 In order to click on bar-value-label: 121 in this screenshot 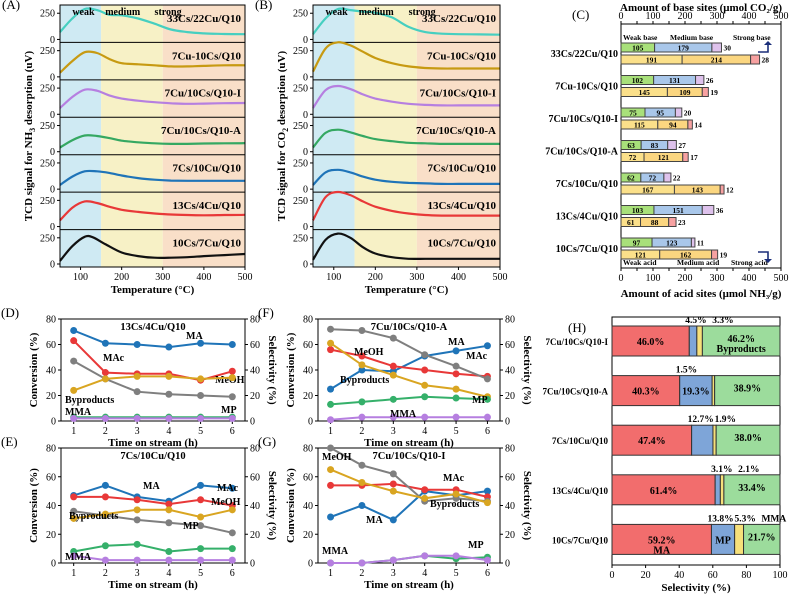, I will do `click(641, 255)`.